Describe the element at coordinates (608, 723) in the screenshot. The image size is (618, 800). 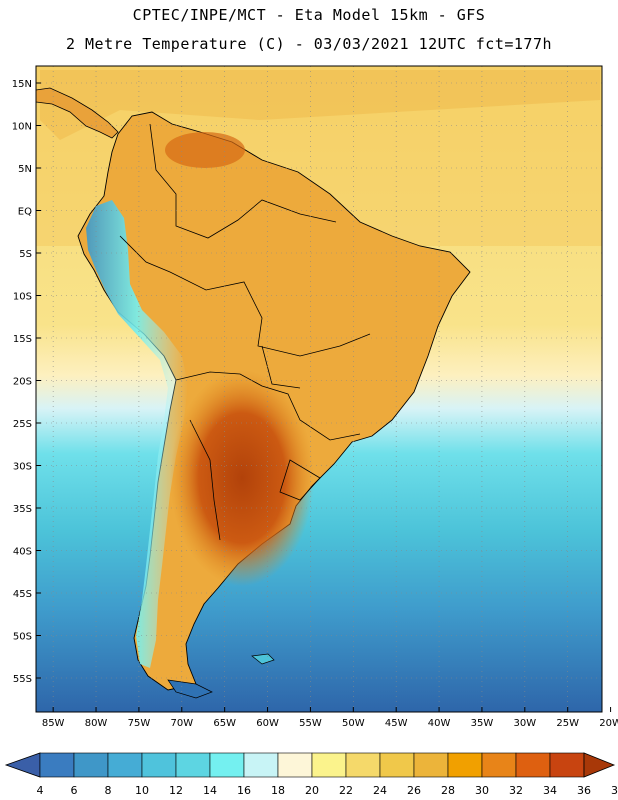
I see `lon-label: 20W` at that location.